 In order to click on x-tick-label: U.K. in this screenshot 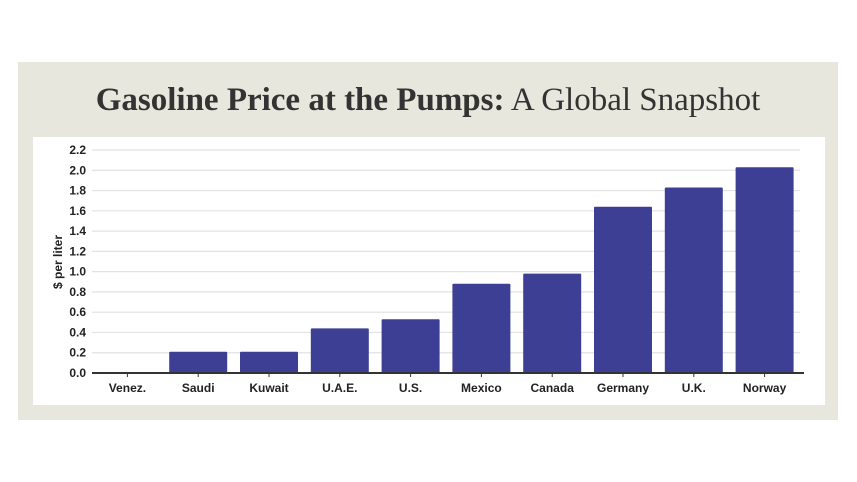, I will do `click(694, 388)`.